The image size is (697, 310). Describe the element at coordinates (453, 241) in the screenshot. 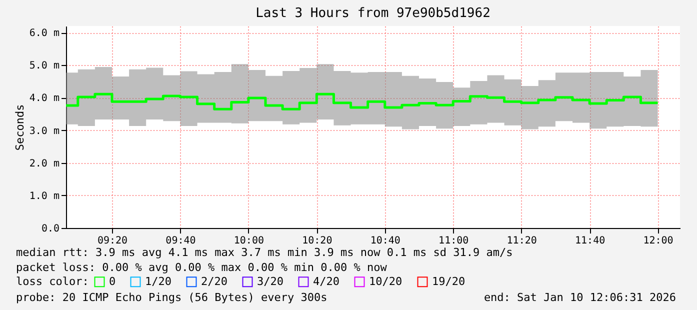

I see `x-tick-label: 11:00` at that location.